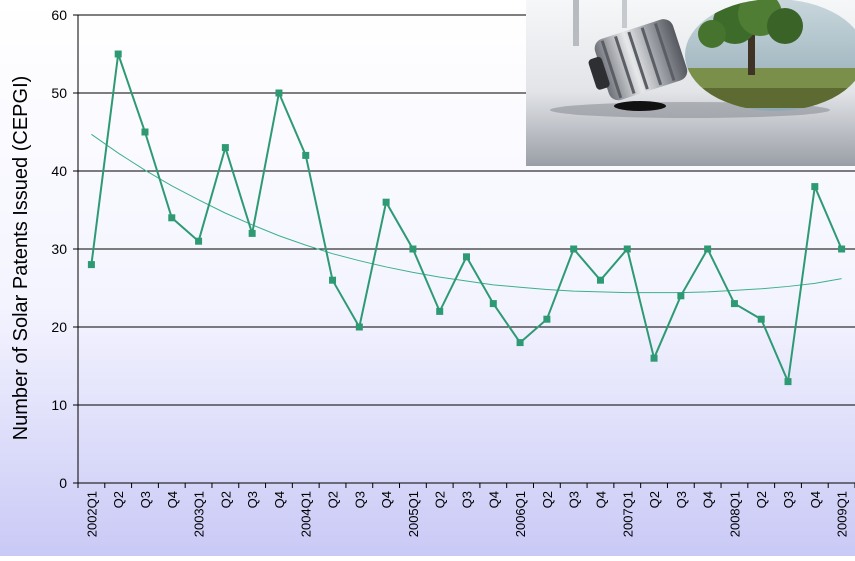 The width and height of the screenshot is (855, 561). Describe the element at coordinates (59, 405) in the screenshot. I see `y-tick-label: 10` at that location.